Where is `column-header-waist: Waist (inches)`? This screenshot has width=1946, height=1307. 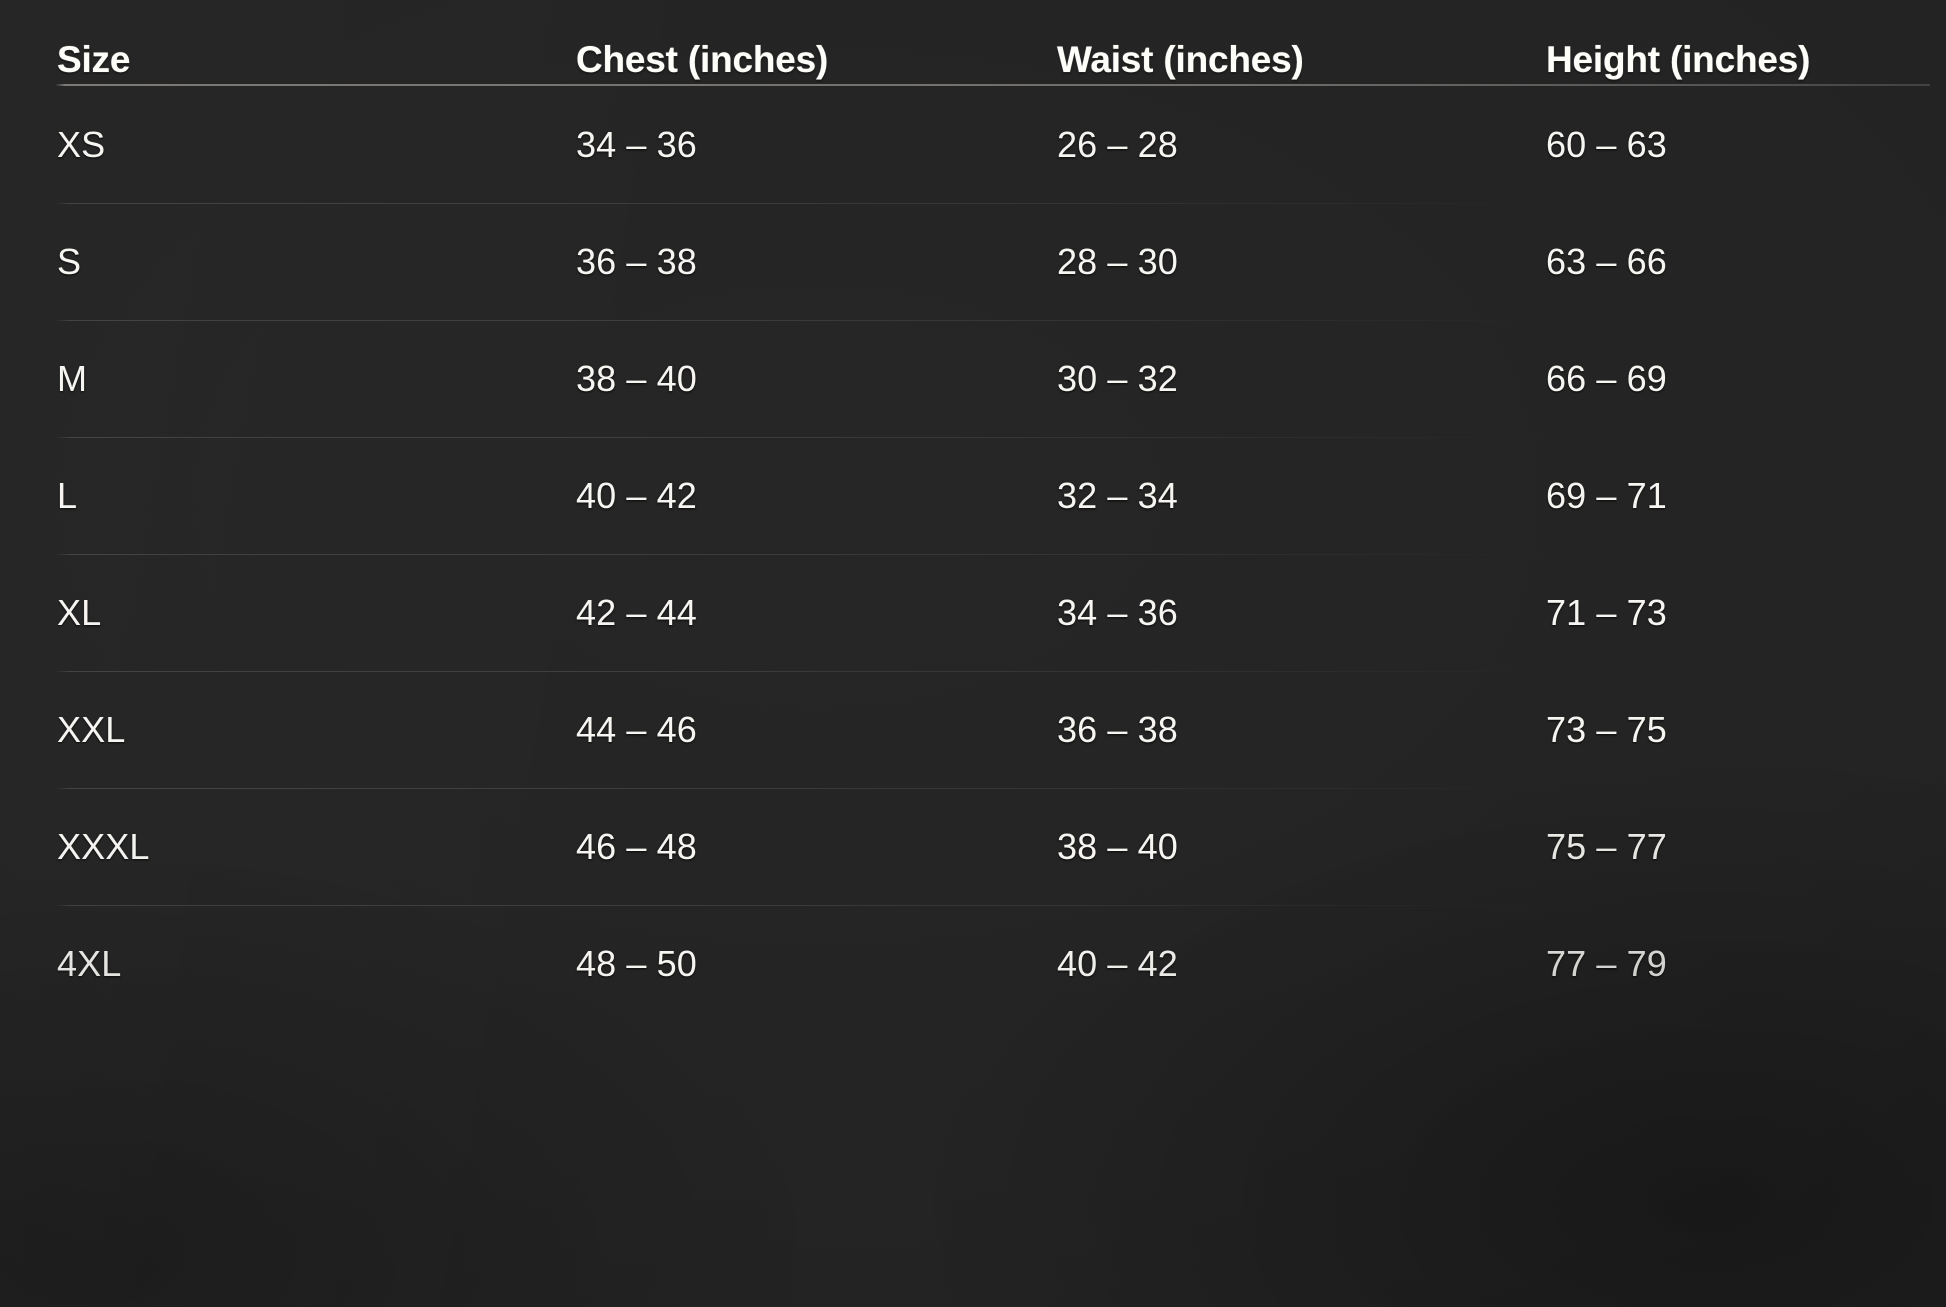
column-header-waist: Waist (inches) is located at coordinates (1180, 59).